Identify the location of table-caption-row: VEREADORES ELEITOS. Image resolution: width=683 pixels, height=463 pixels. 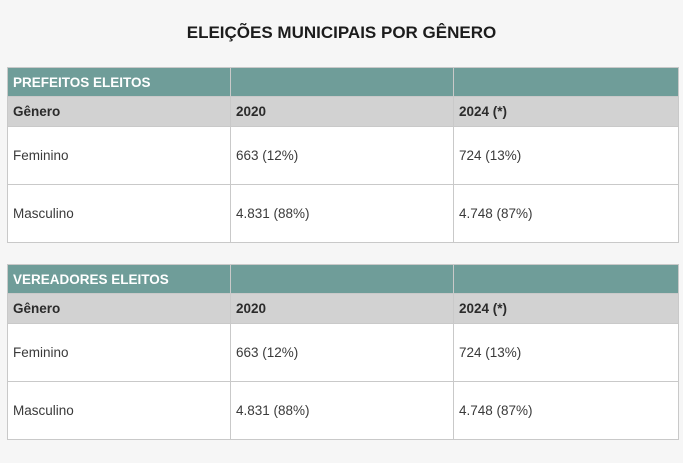
(343, 279).